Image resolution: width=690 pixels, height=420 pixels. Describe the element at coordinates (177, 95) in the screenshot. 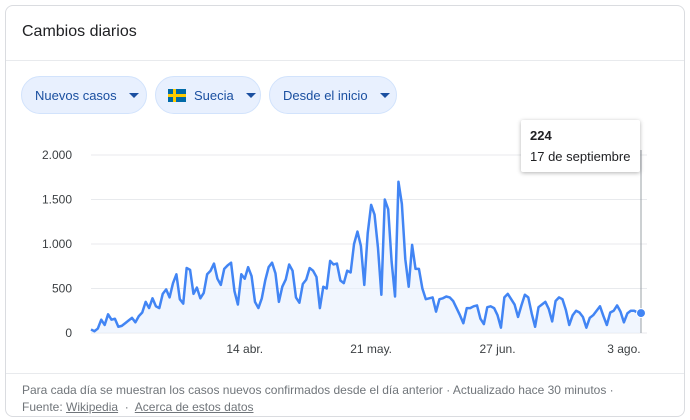

I see `sweden-flag-icon` at that location.